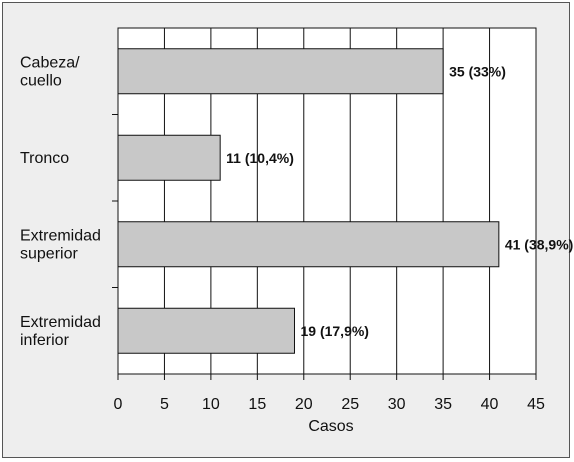 The image size is (574, 462). Describe the element at coordinates (334, 331) in the screenshot. I see `data-label: 19 (17,9%)` at that location.